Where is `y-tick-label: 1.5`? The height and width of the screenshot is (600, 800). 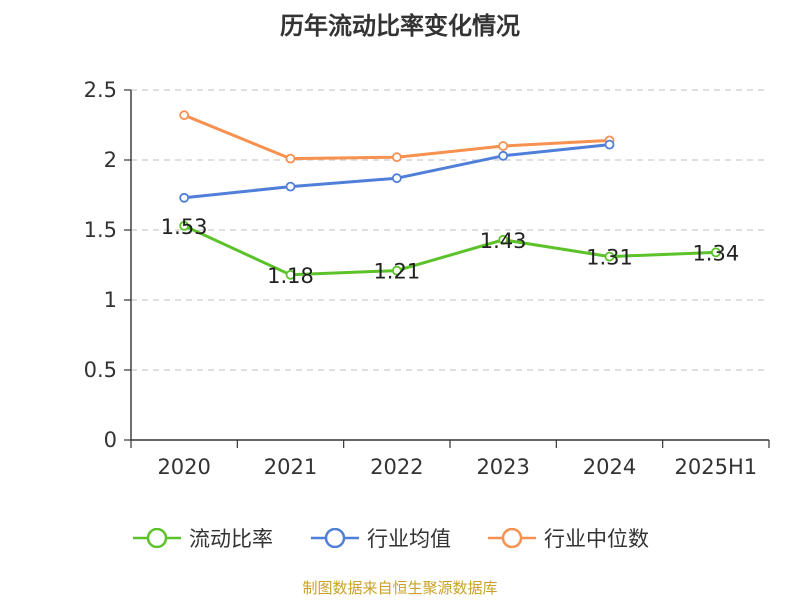
y-tick-label: 1.5 is located at coordinates (100, 230).